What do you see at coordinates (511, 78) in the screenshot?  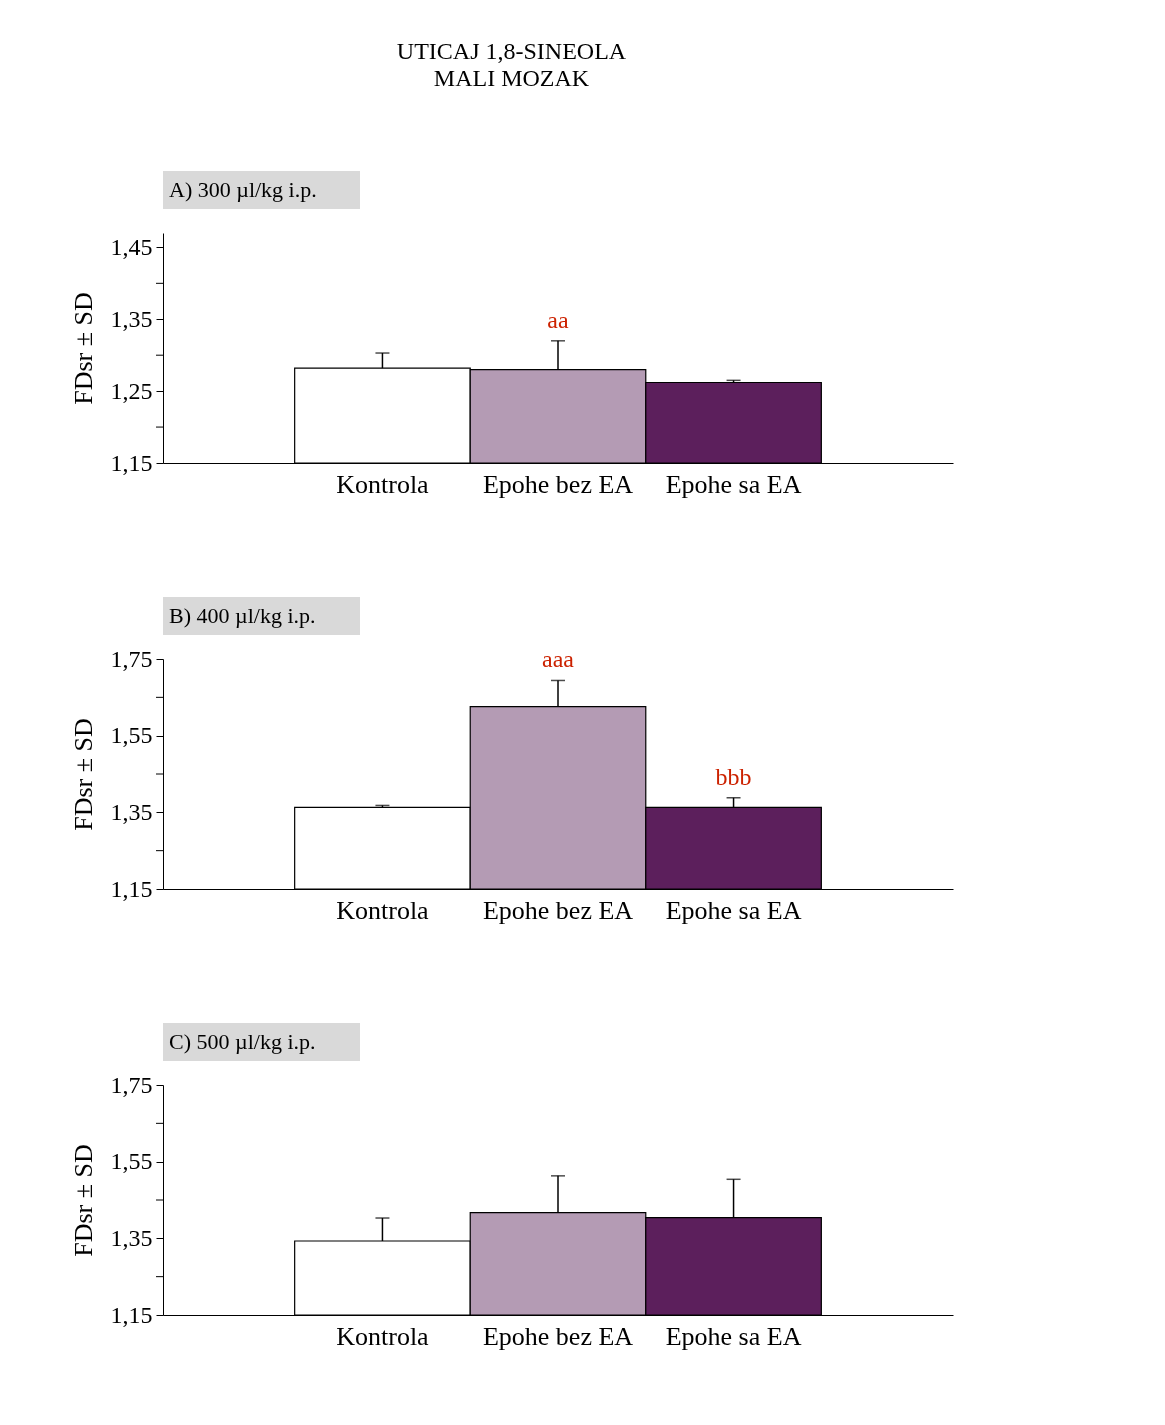 I see `chart-subtitle: MALI MOZAK` at bounding box center [511, 78].